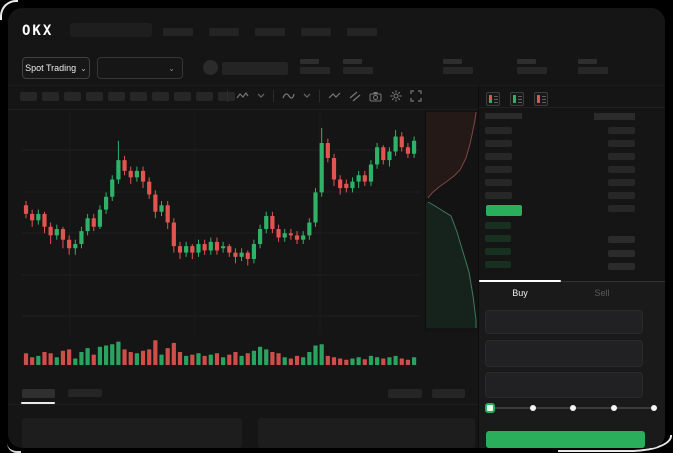 This screenshot has height=453, width=673. Describe the element at coordinates (38, 393) in the screenshot. I see `orders-tab-active` at that location.